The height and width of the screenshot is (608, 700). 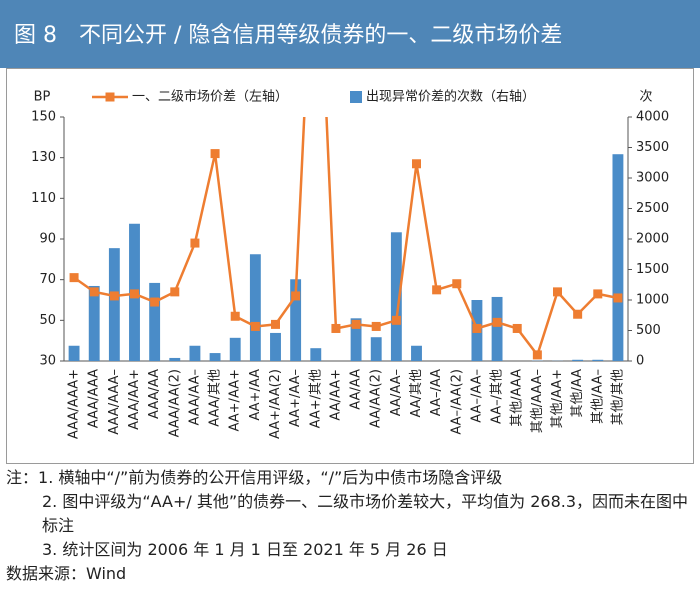 What do you see at coordinates (640, 361) in the screenshot?
I see `y2-tick-label: 0` at bounding box center [640, 361].